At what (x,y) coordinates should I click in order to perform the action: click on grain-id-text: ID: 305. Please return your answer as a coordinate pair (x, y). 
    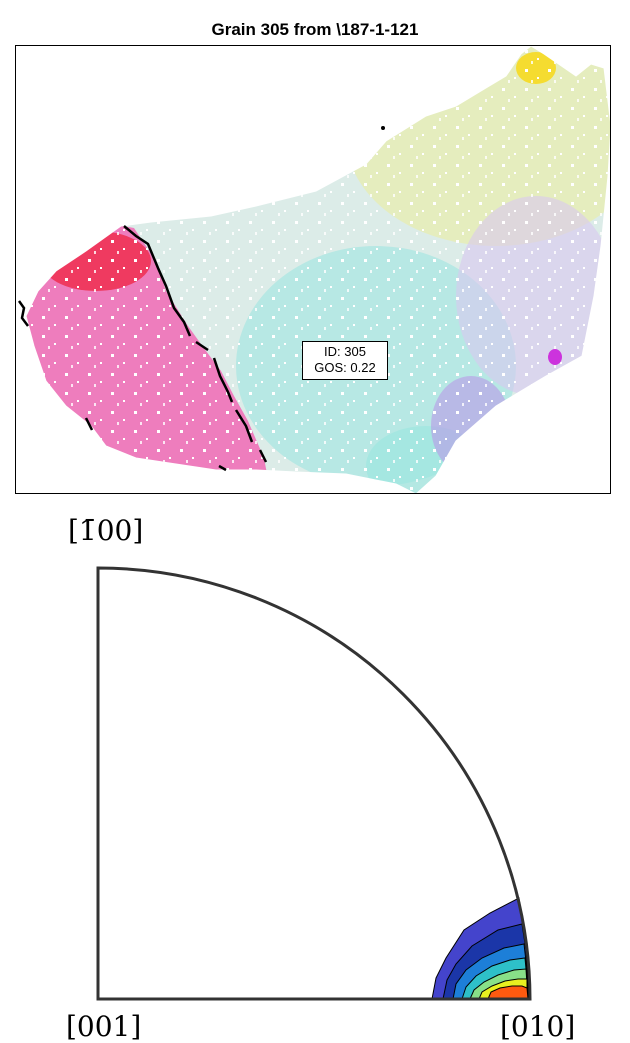
    Looking at the image, I should click on (345, 351).